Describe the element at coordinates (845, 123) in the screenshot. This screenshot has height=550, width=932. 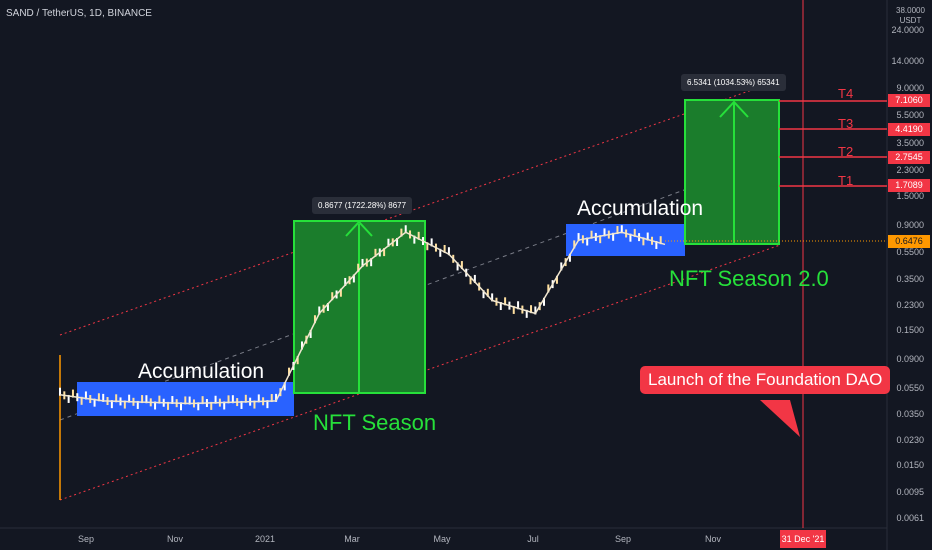
I see `target-label-t3: T3` at that location.